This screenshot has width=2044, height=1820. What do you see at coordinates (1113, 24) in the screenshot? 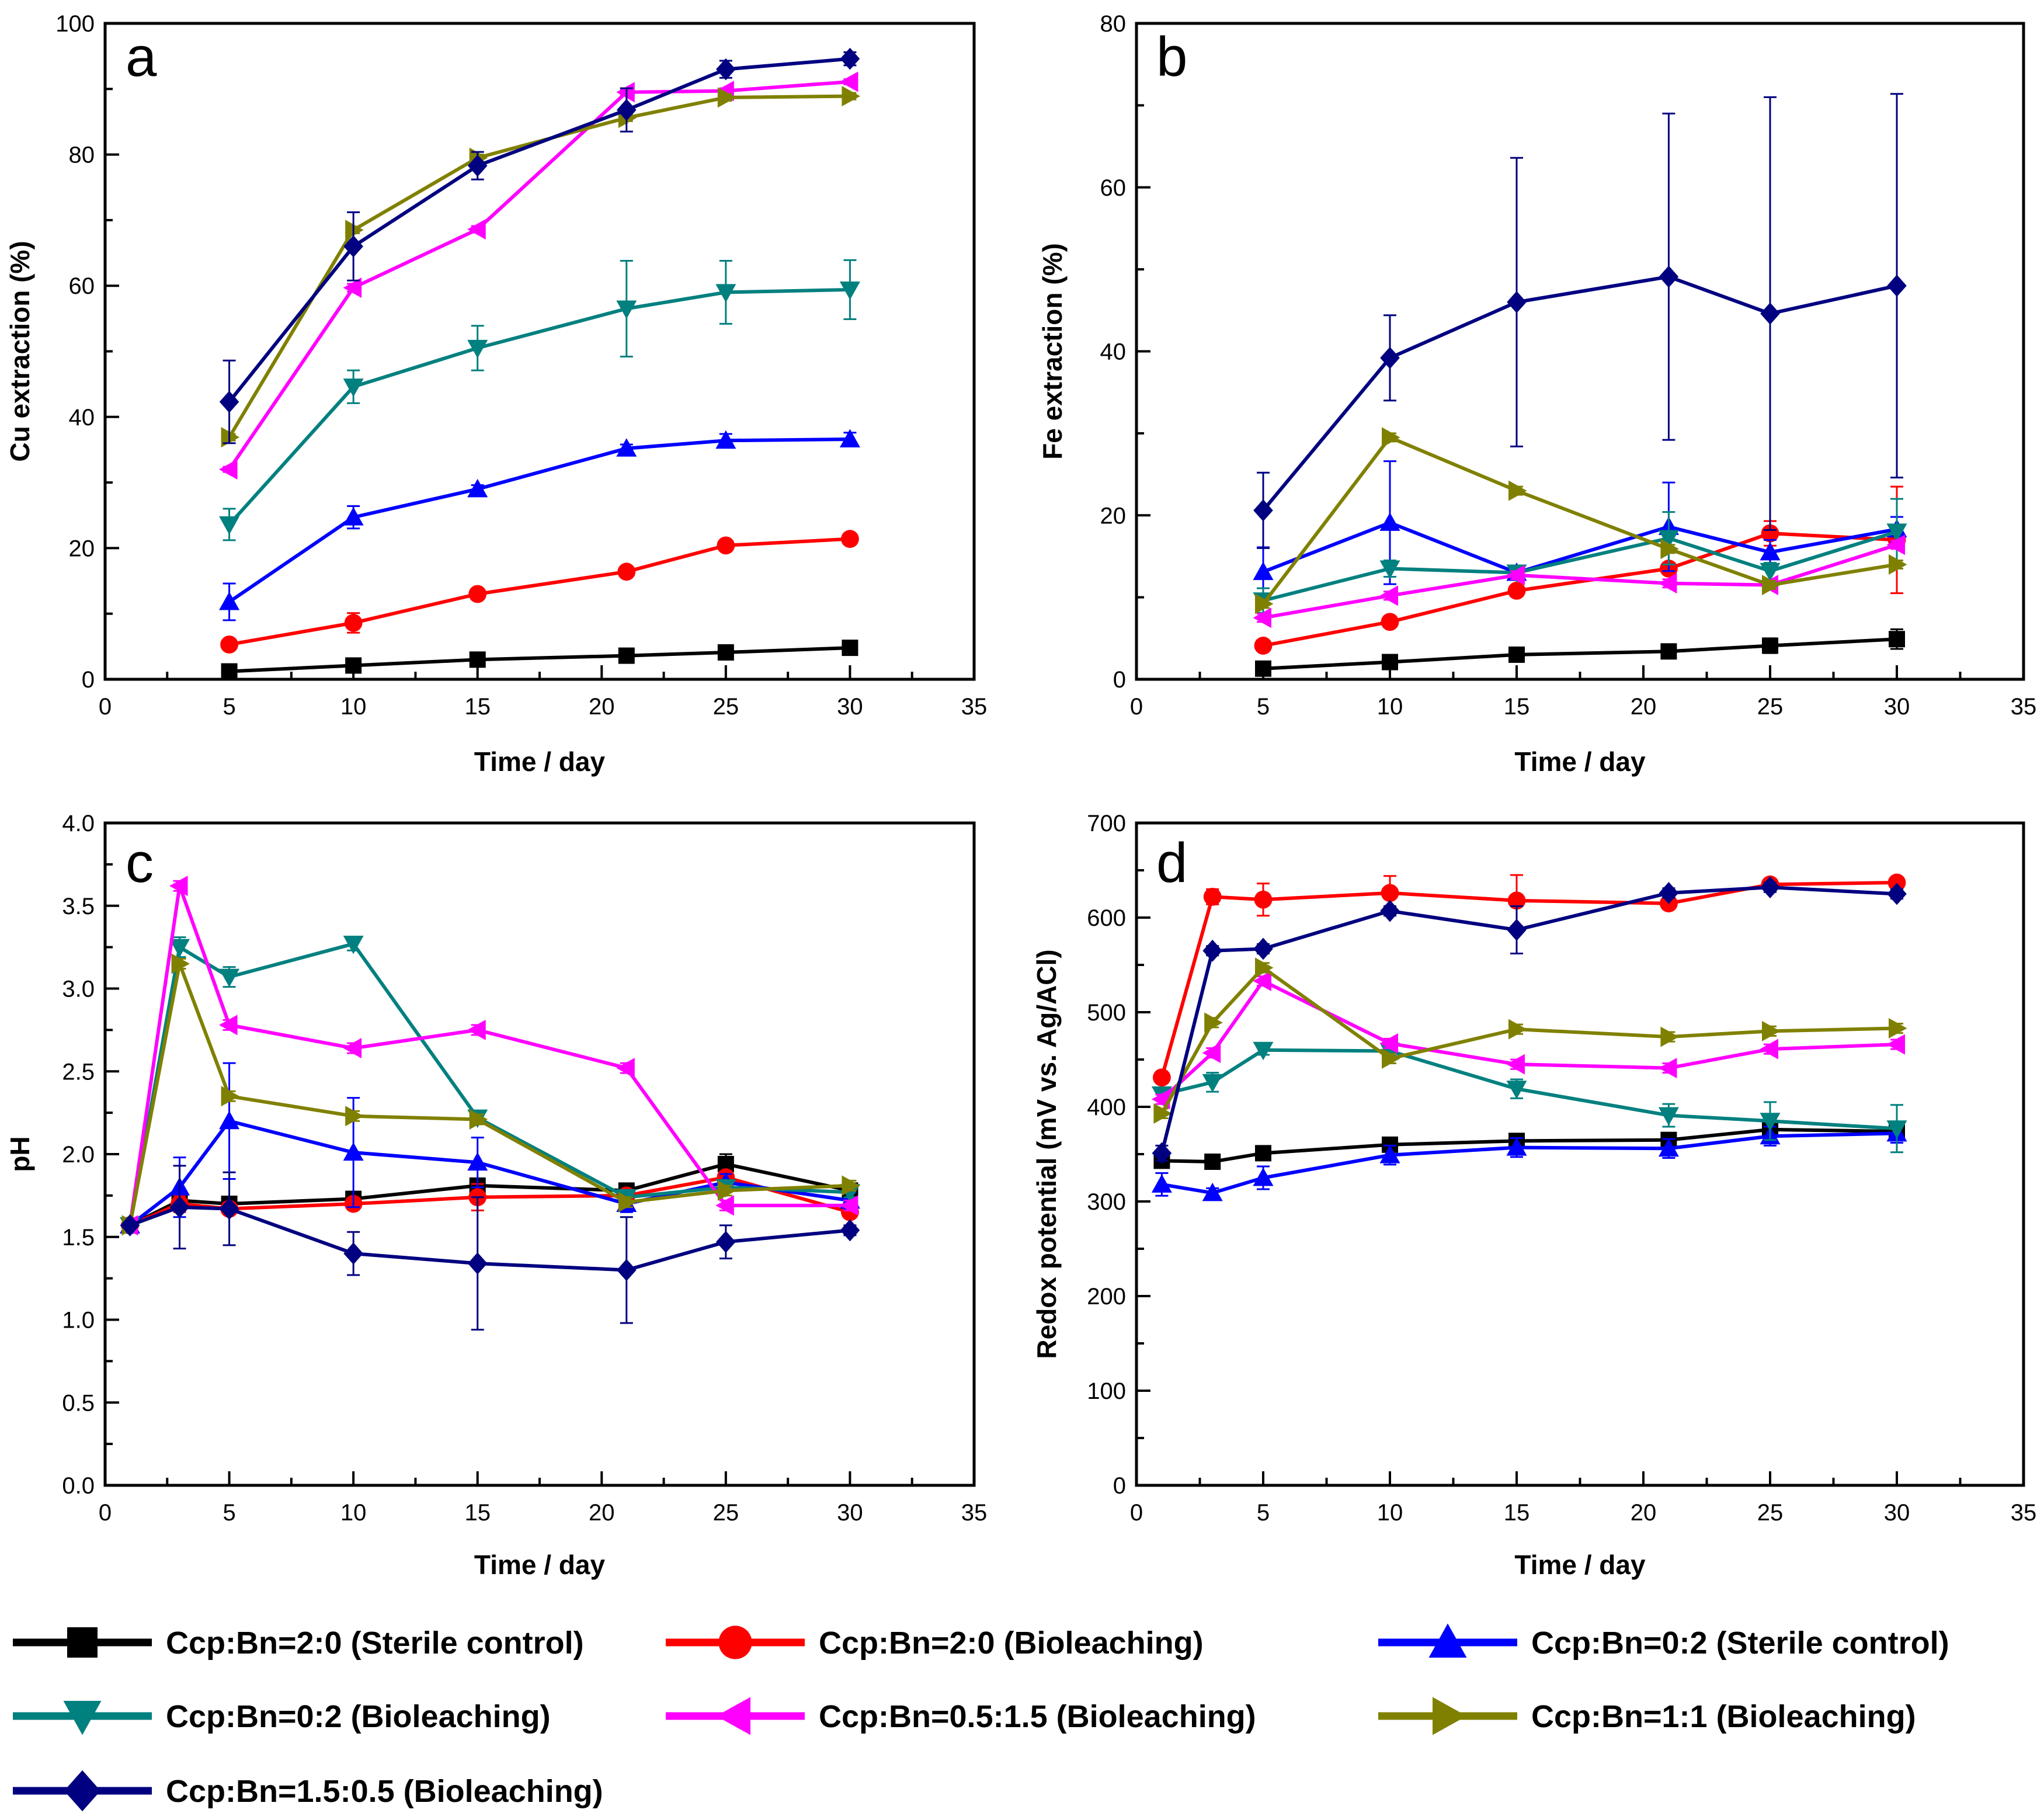
I see `y-tick-label: 80` at bounding box center [1113, 24].